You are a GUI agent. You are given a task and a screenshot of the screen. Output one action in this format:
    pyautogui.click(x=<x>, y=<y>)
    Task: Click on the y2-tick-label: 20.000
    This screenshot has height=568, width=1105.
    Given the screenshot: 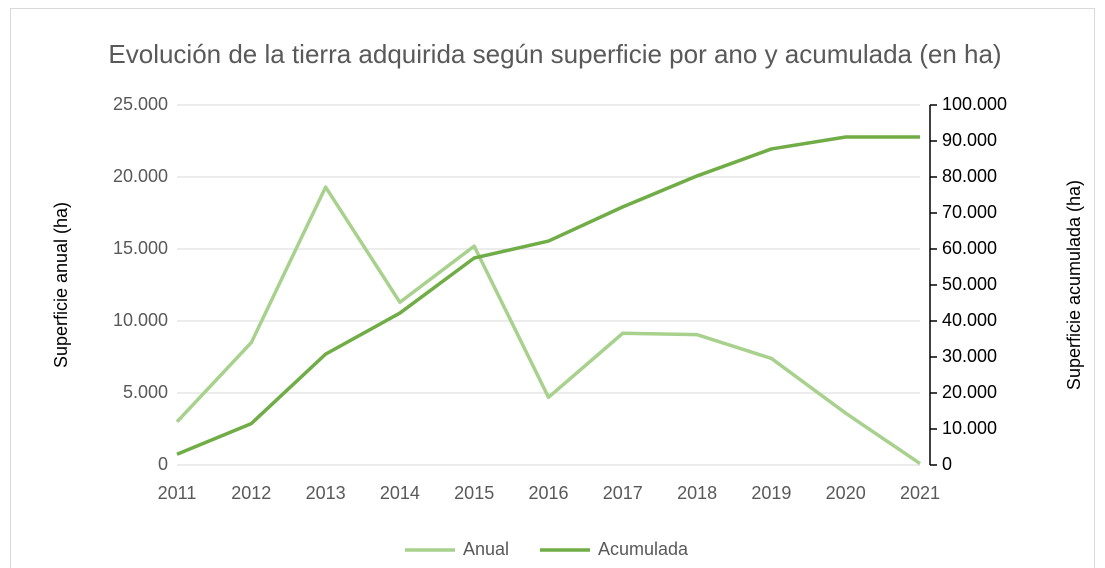 What is the action you would take?
    pyautogui.click(x=969, y=392)
    